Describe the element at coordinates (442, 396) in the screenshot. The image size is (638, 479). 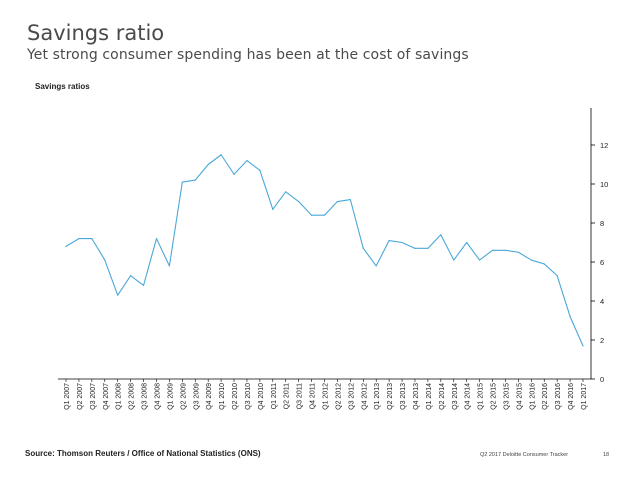
I see `x-tick-label: Q2 2014` at that location.